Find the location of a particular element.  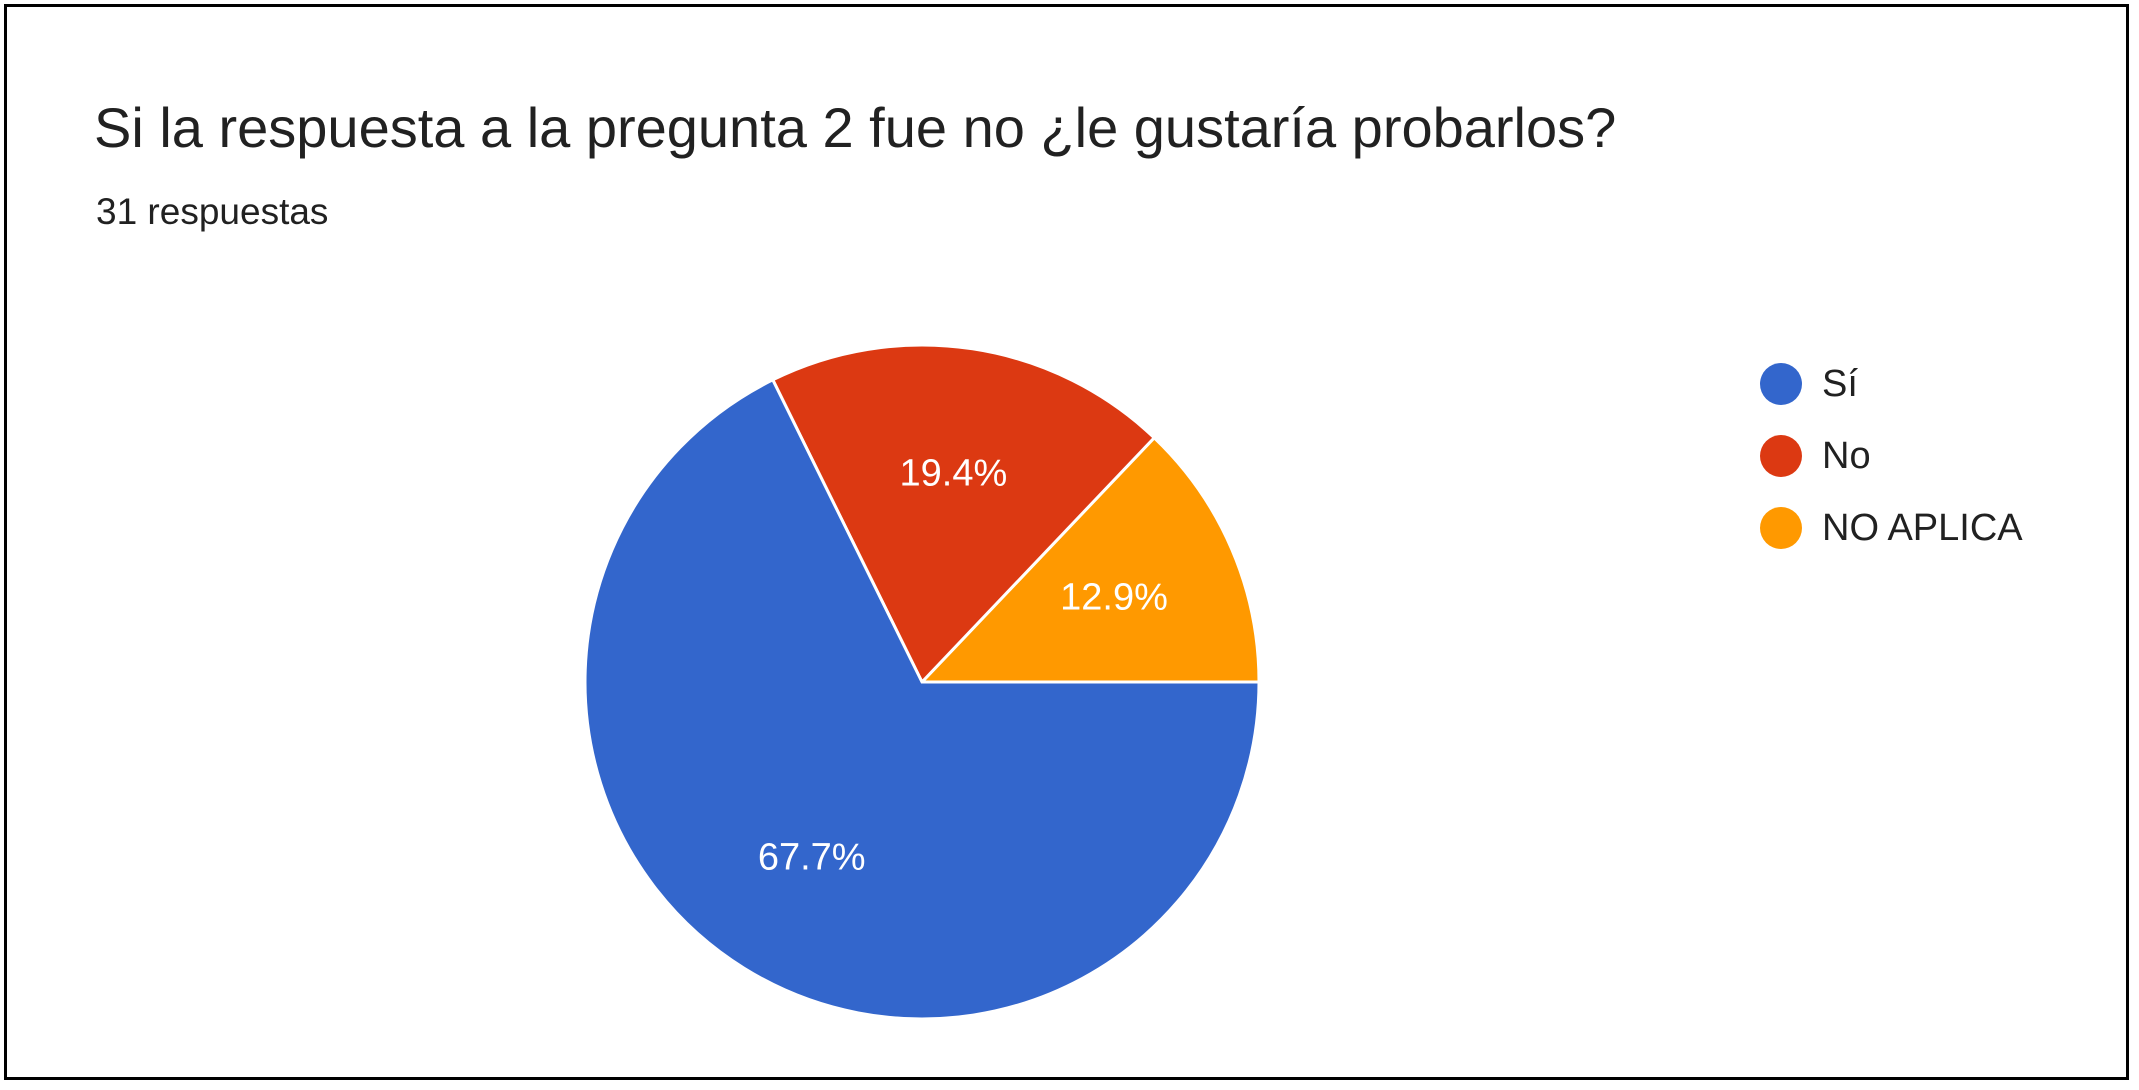

pie-slice-no-aplica is located at coordinates (1089, 559).